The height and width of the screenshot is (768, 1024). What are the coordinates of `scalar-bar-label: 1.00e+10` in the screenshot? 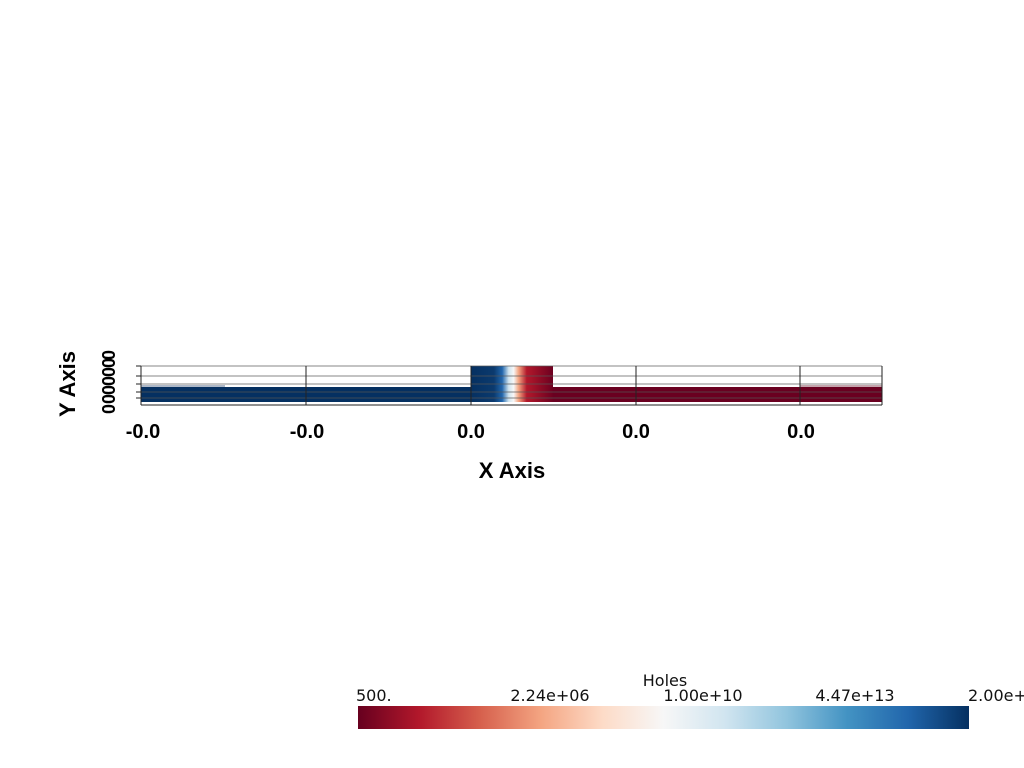 It's located at (702, 695).